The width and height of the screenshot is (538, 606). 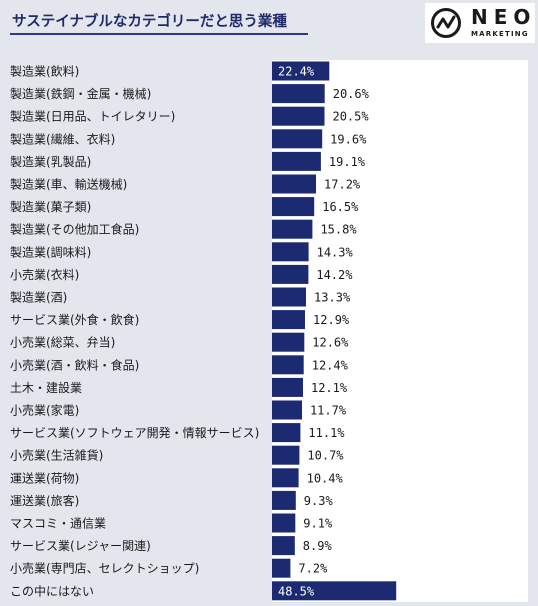 I want to click on logo-subtitle: MARKETING, so click(x=500, y=34).